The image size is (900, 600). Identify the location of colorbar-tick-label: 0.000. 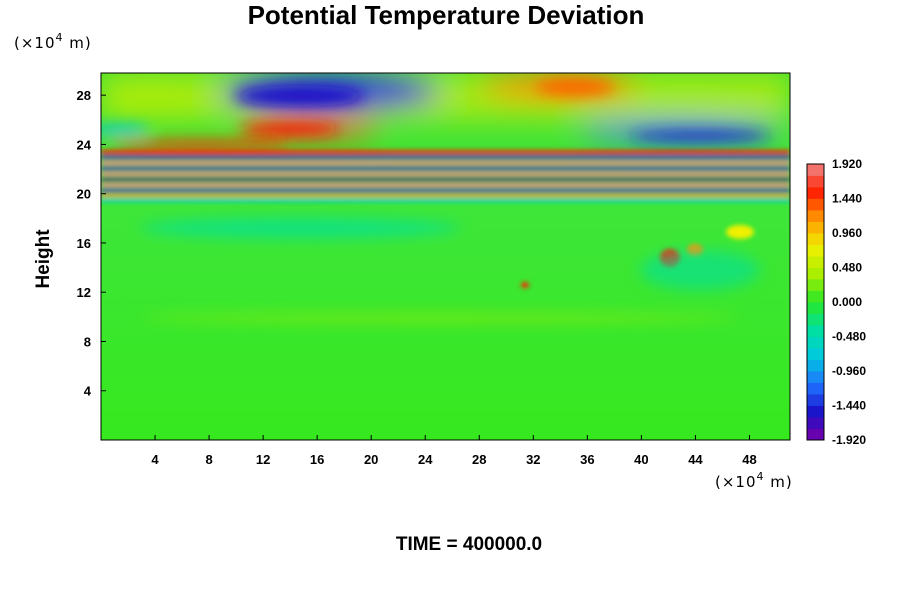
(847, 302).